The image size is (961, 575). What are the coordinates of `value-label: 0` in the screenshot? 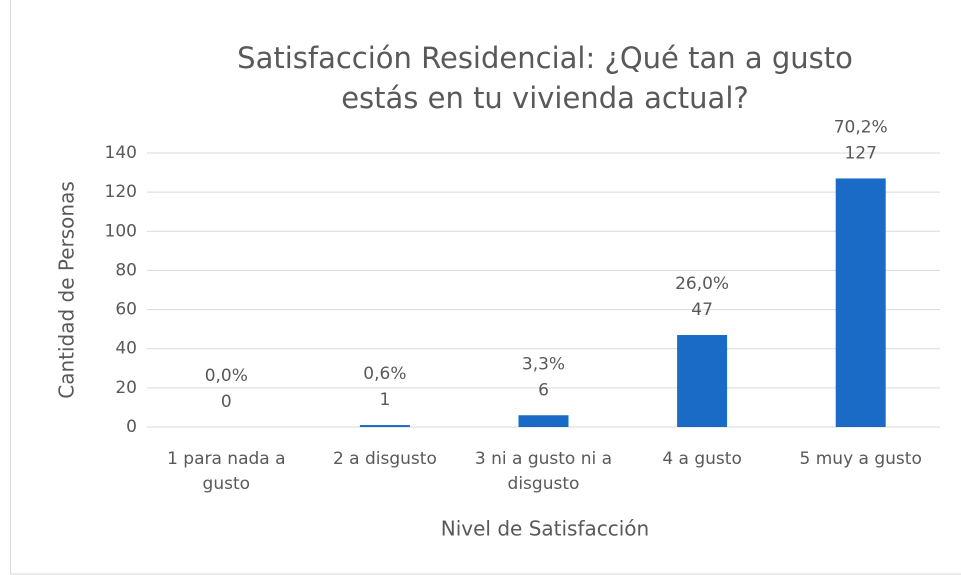 It's located at (226, 402).